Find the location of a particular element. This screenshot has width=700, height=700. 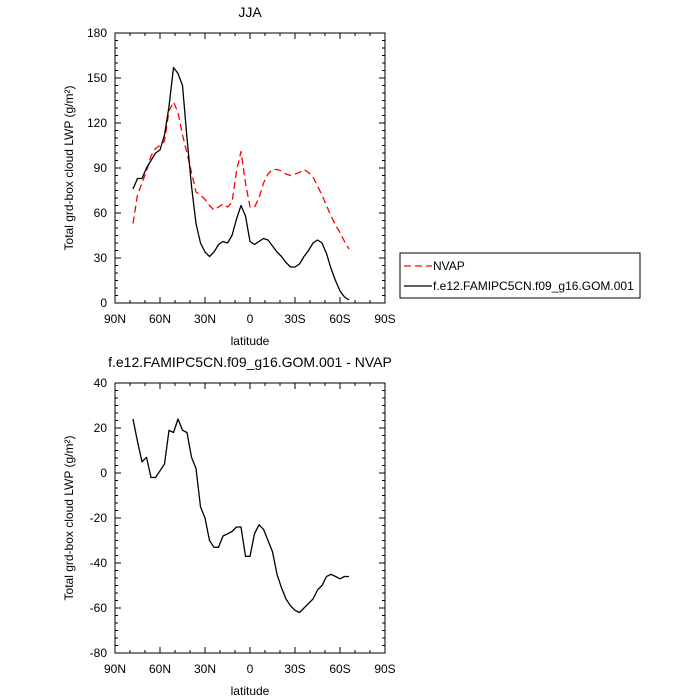

legend-box is located at coordinates (520, 275).